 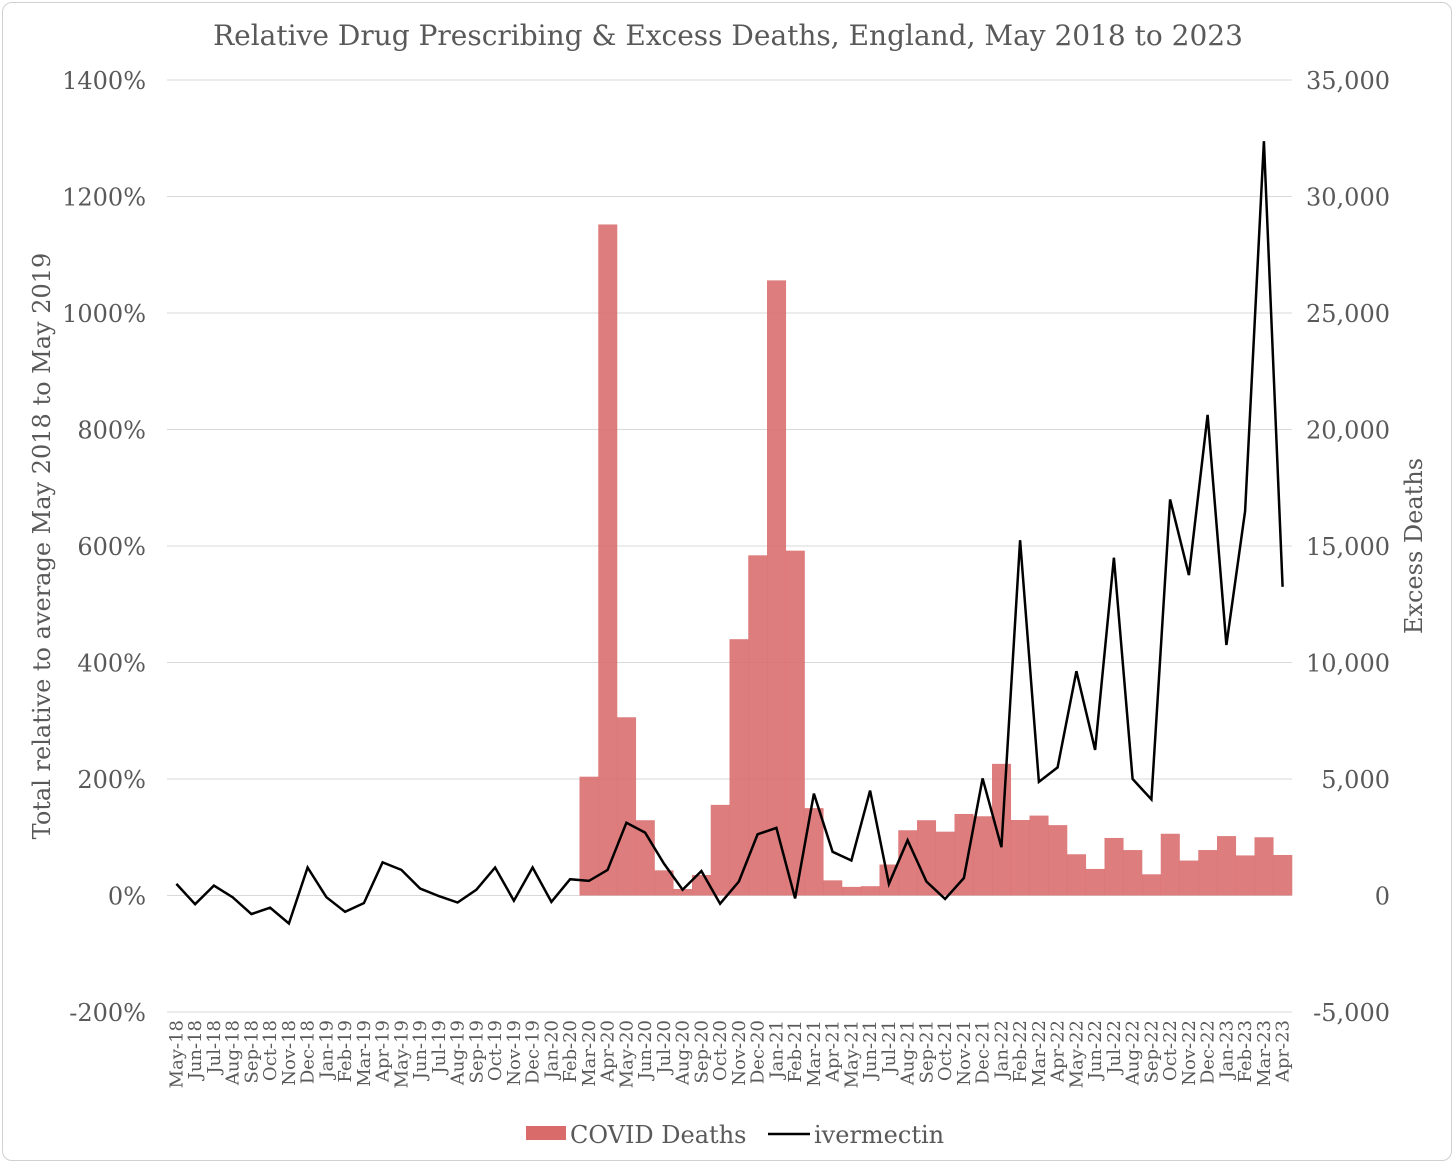 I want to click on x-tick-label: Mar-19, so click(x=364, y=1053).